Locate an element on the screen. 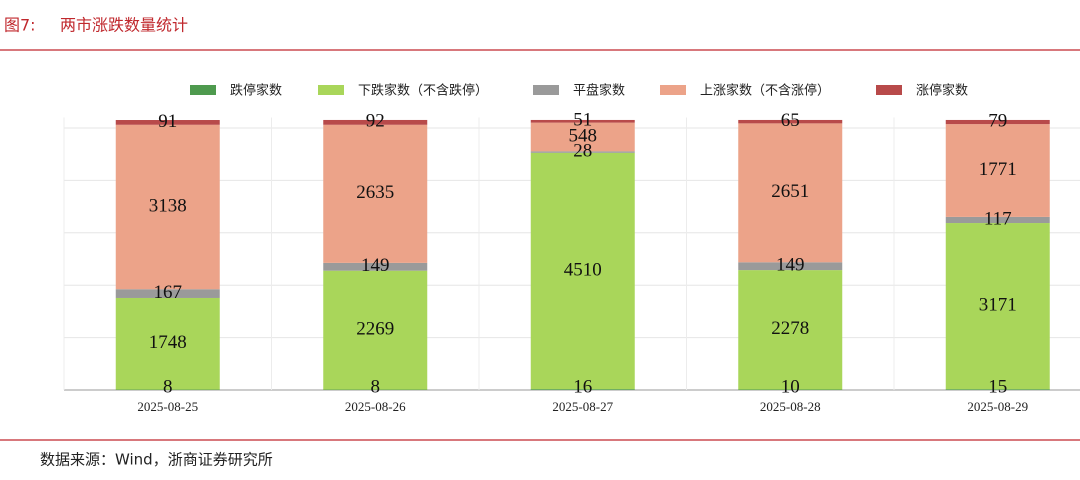 The height and width of the screenshot is (480, 1080). data-label: 167 is located at coordinates (168, 292).